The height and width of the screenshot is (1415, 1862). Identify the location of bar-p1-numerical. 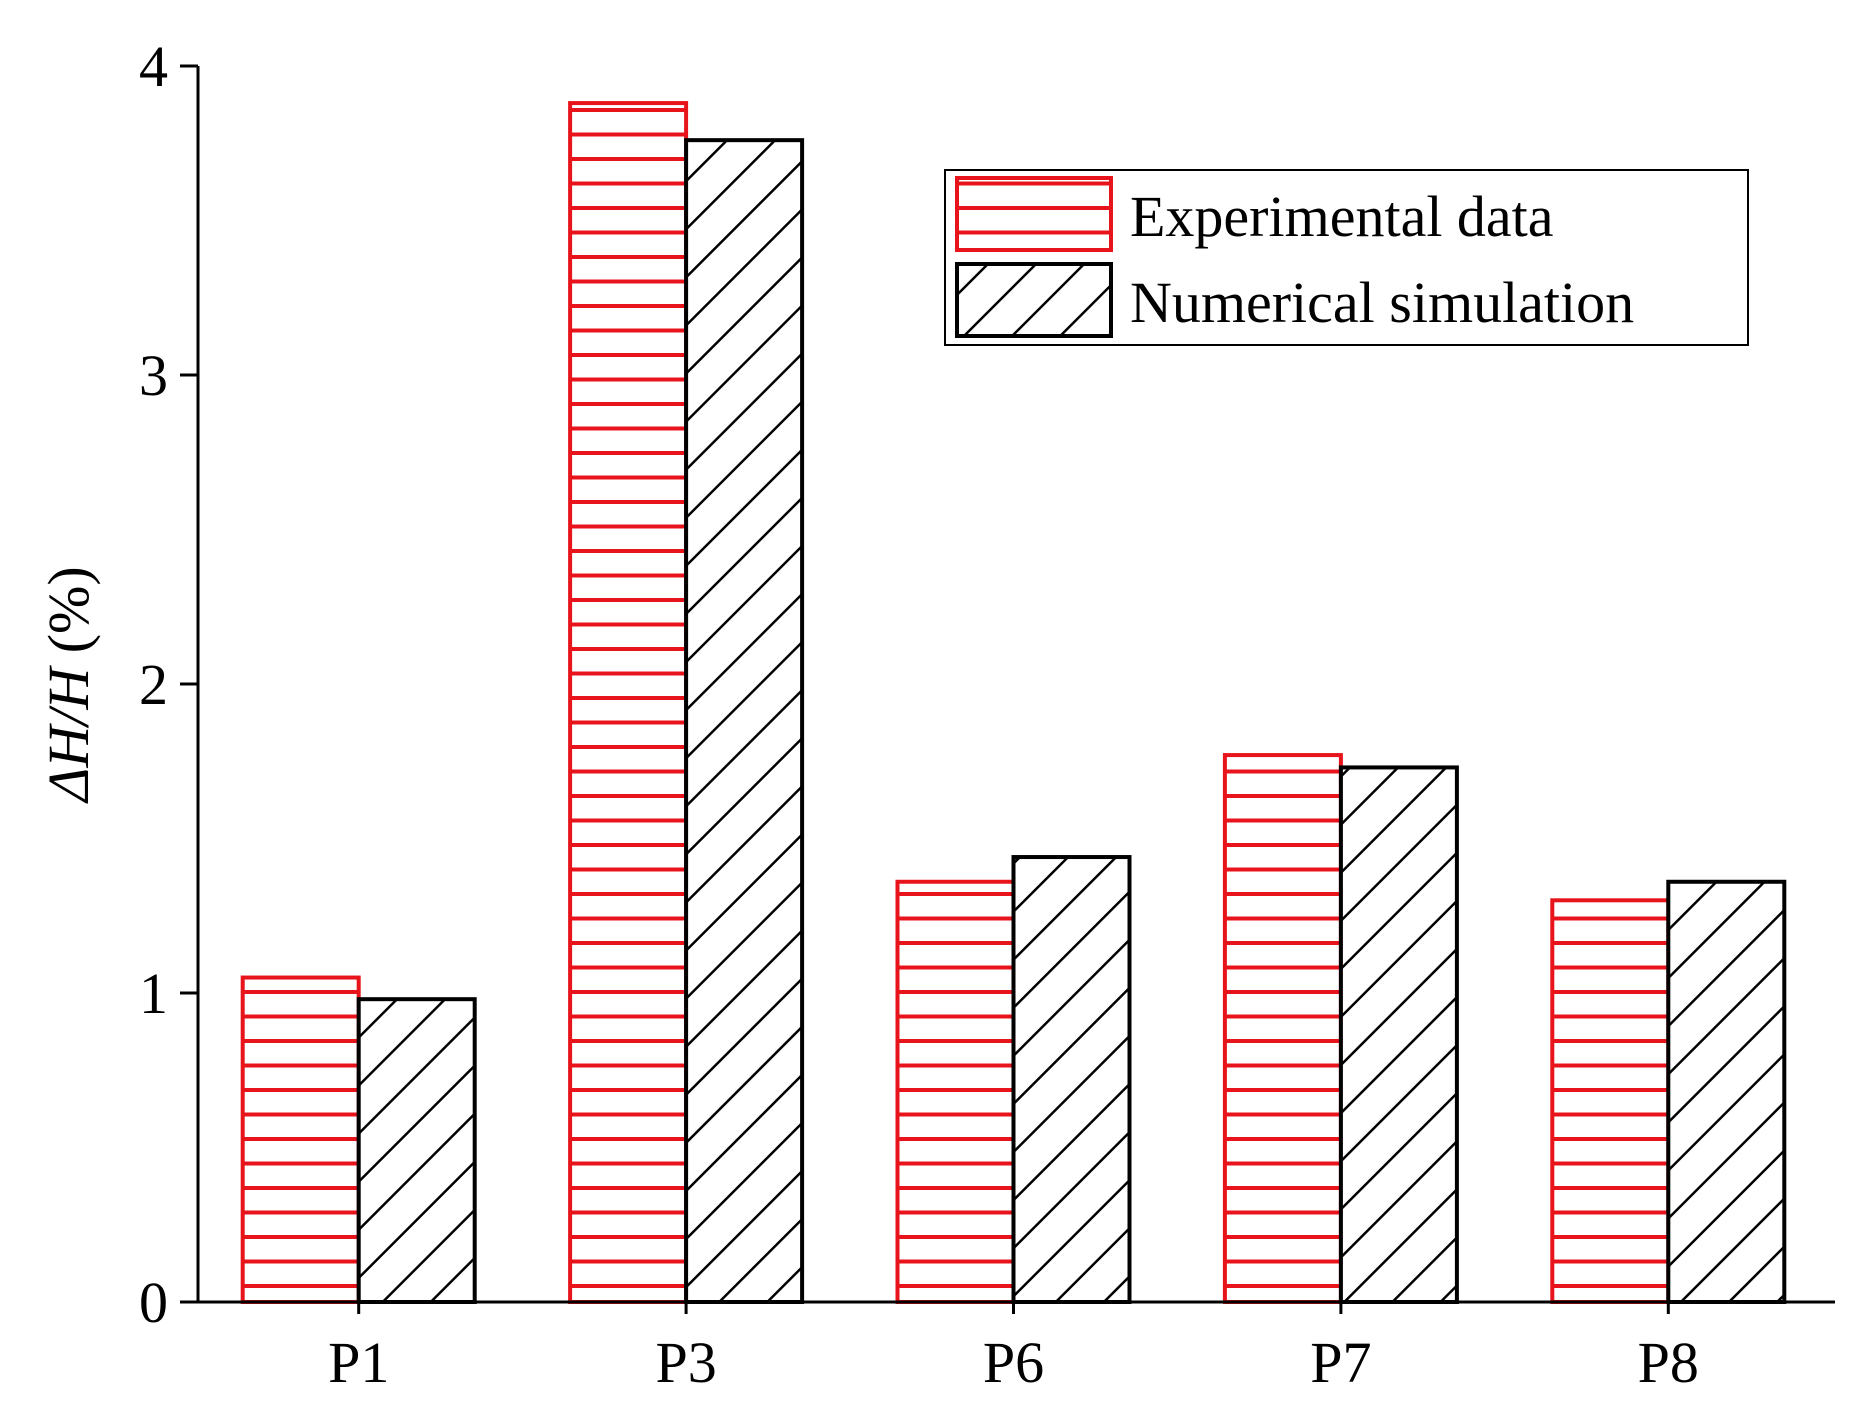
(416, 1150).